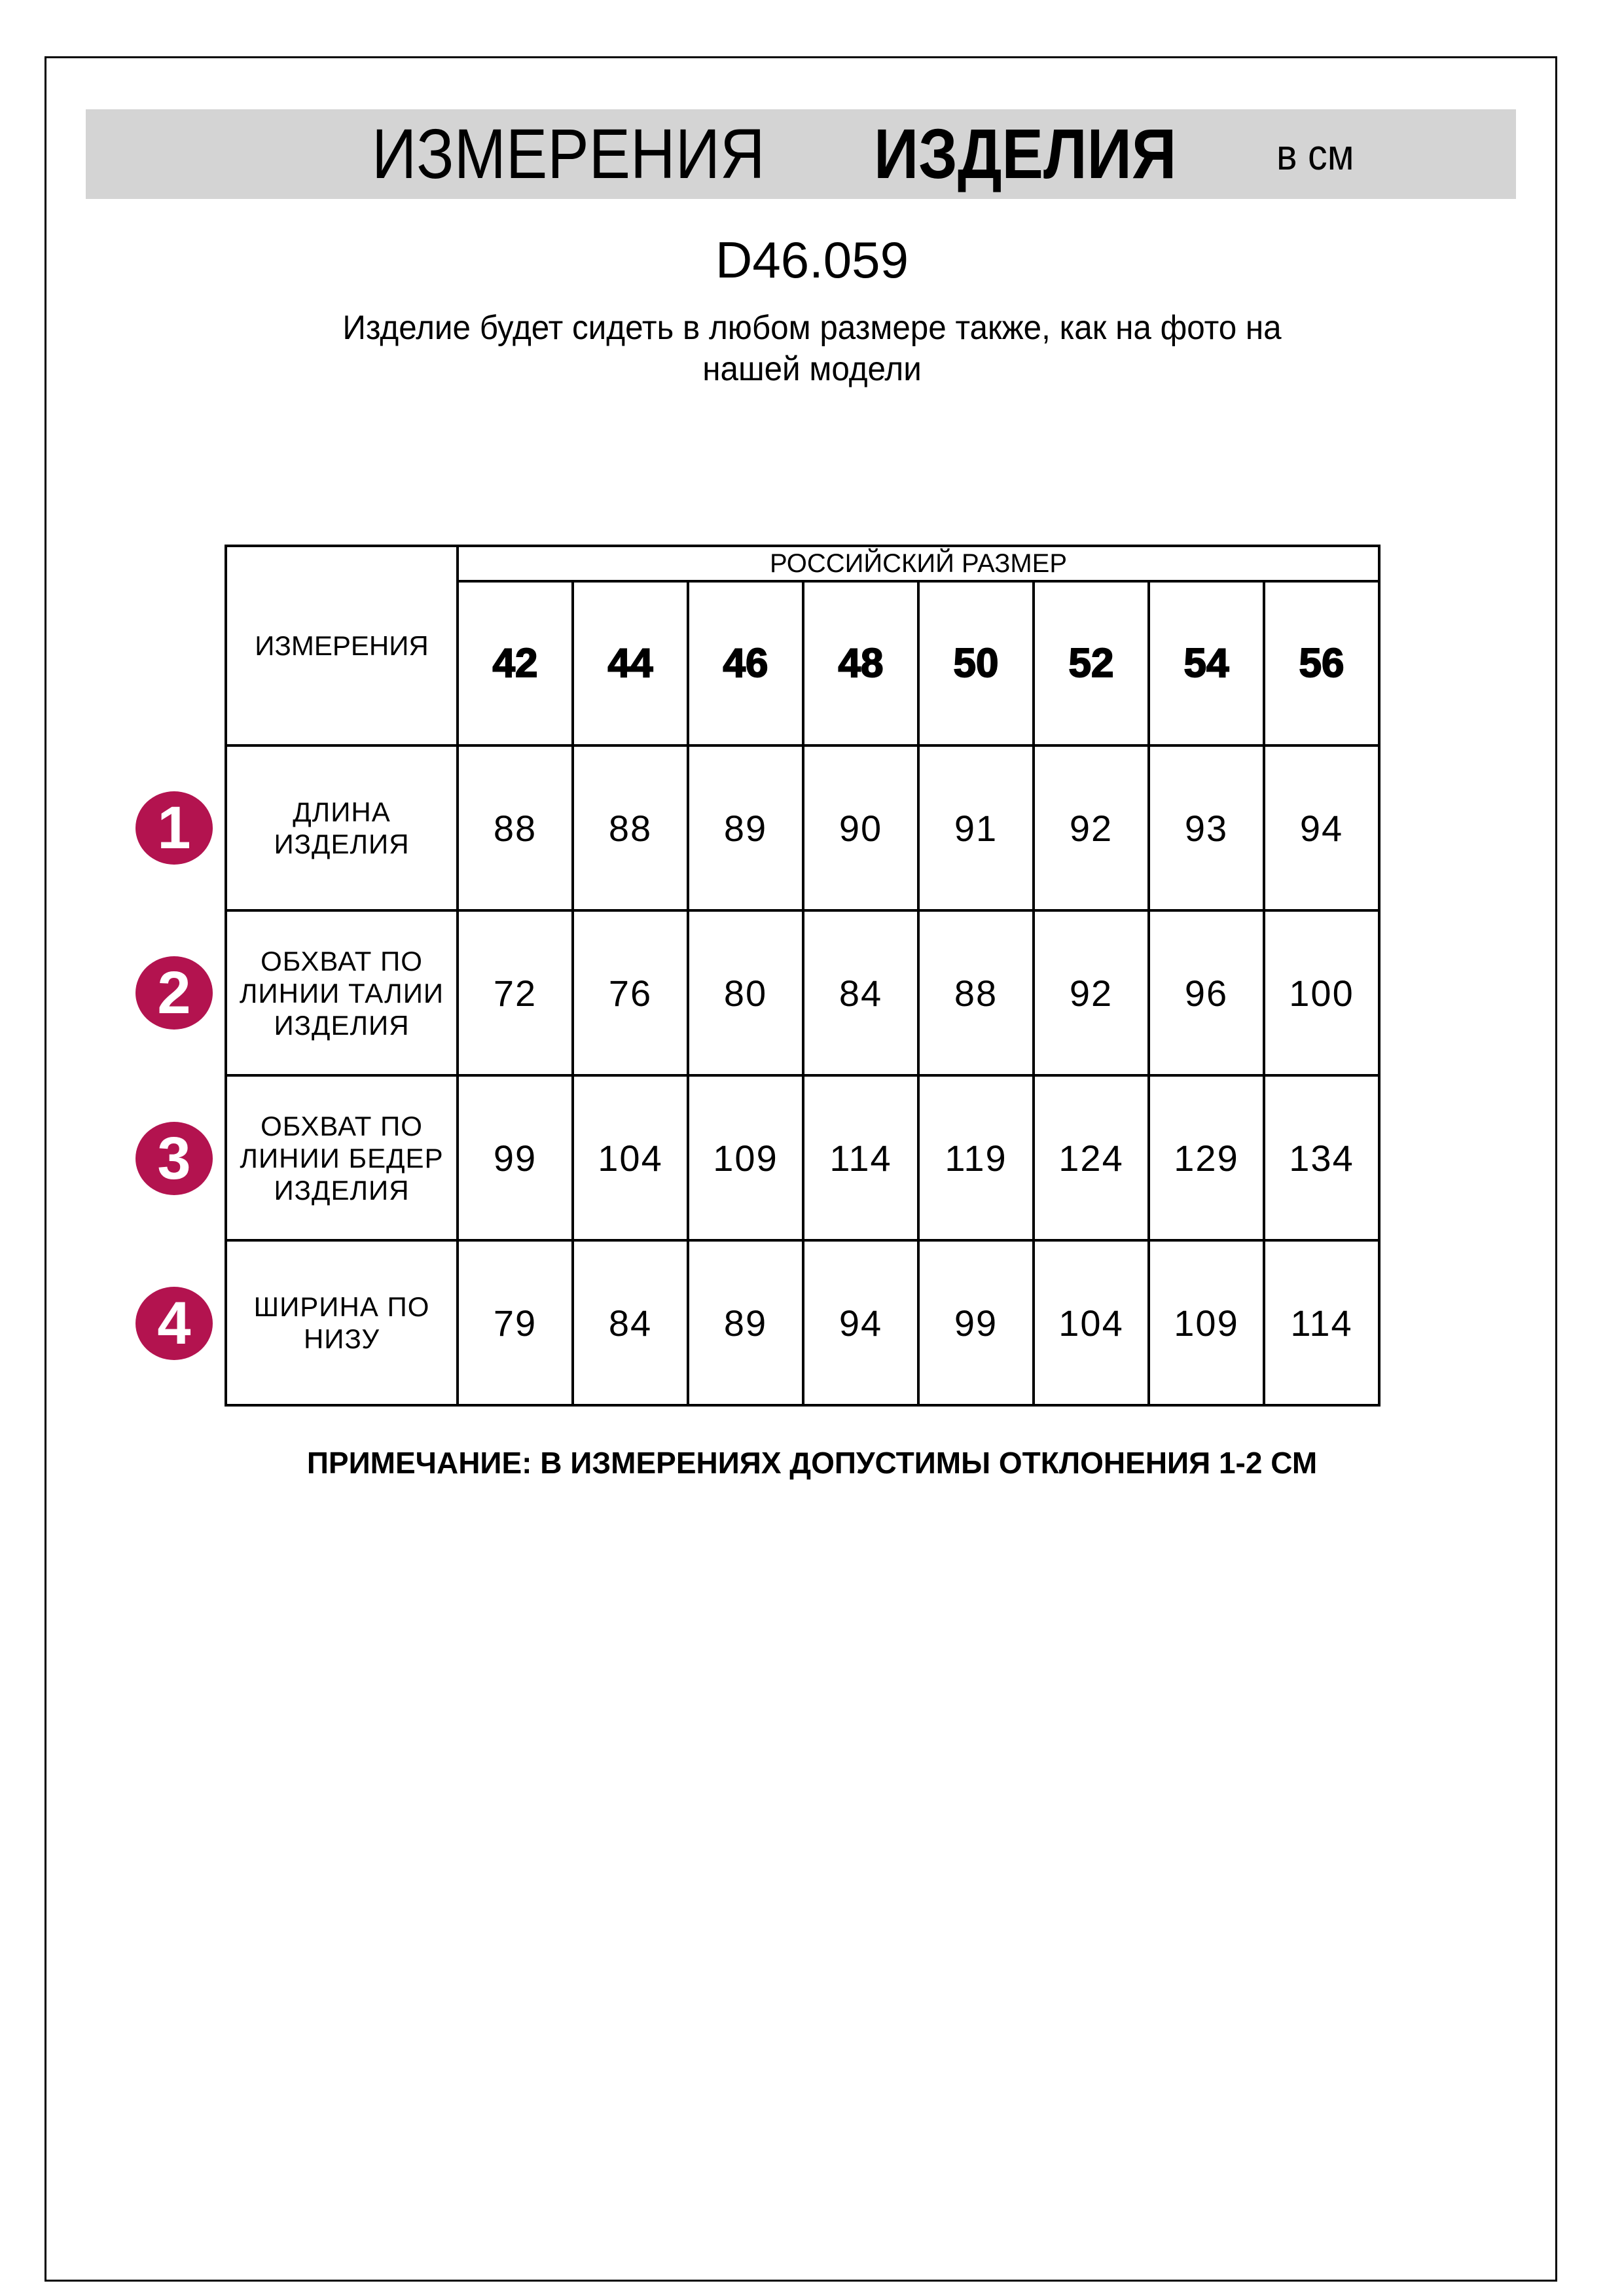 The width and height of the screenshot is (1624, 2296). What do you see at coordinates (976, 828) in the screenshot?
I see `value-cell: 91` at bounding box center [976, 828].